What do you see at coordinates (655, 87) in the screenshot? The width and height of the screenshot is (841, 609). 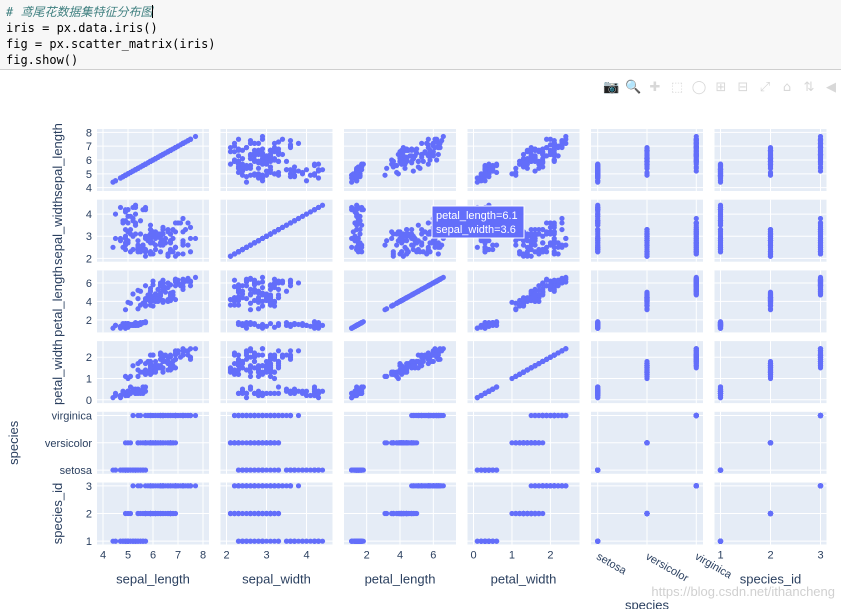 I see `pan-icon: ✚` at bounding box center [655, 87].